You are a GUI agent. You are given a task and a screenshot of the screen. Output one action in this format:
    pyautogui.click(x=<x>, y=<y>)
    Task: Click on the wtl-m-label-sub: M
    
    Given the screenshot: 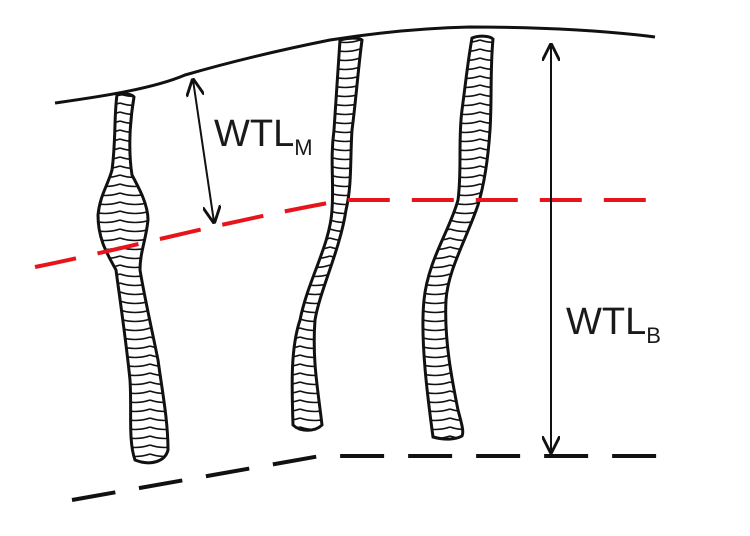 What is the action you would take?
    pyautogui.click(x=303, y=147)
    